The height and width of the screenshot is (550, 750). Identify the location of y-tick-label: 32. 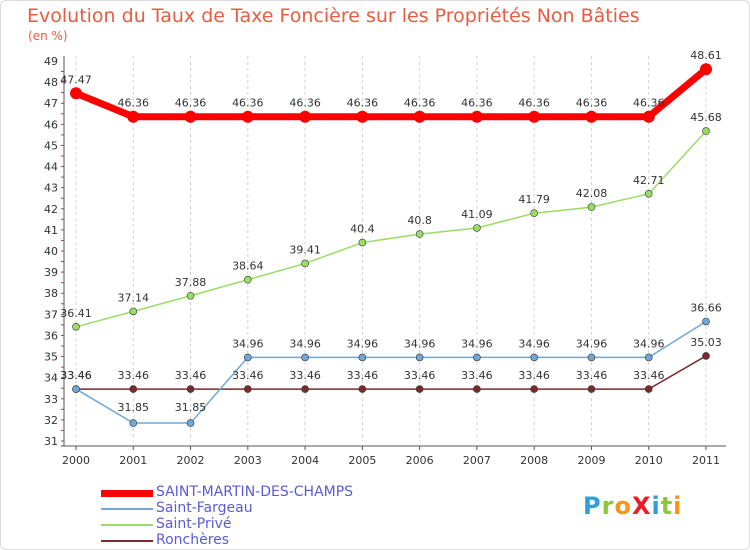
(51, 420).